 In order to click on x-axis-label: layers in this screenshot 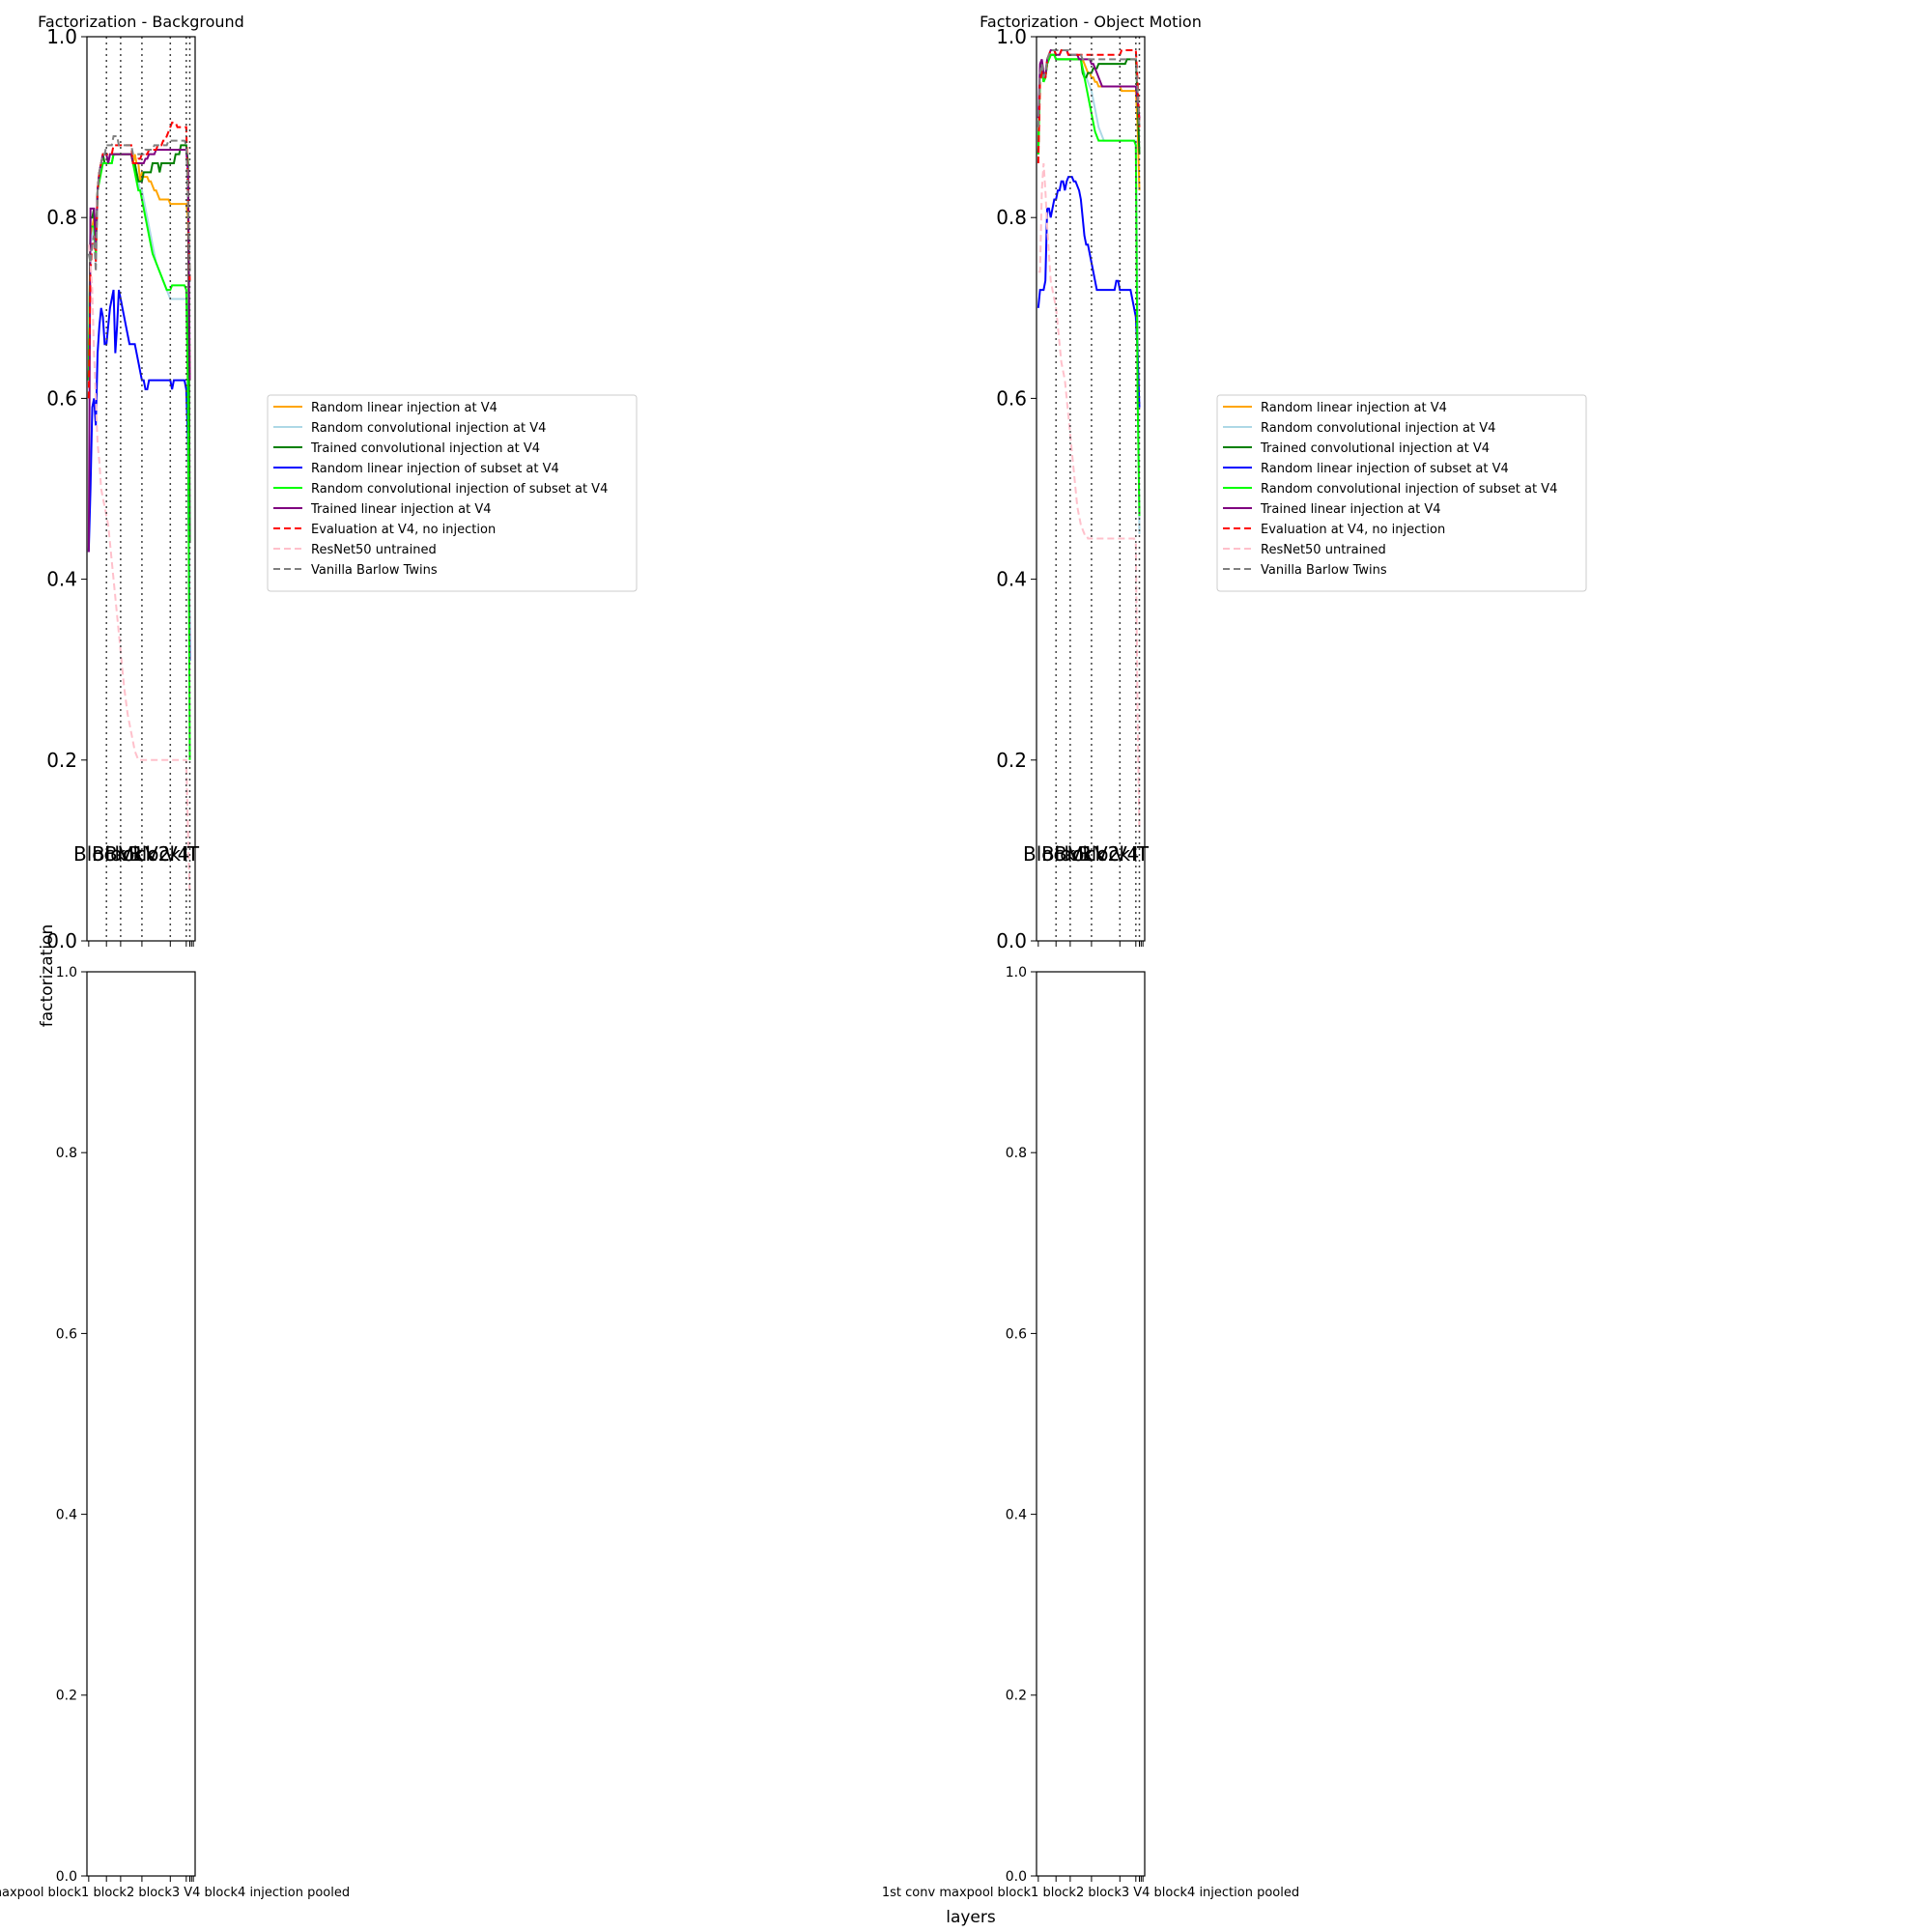, I will do `click(971, 1917)`.